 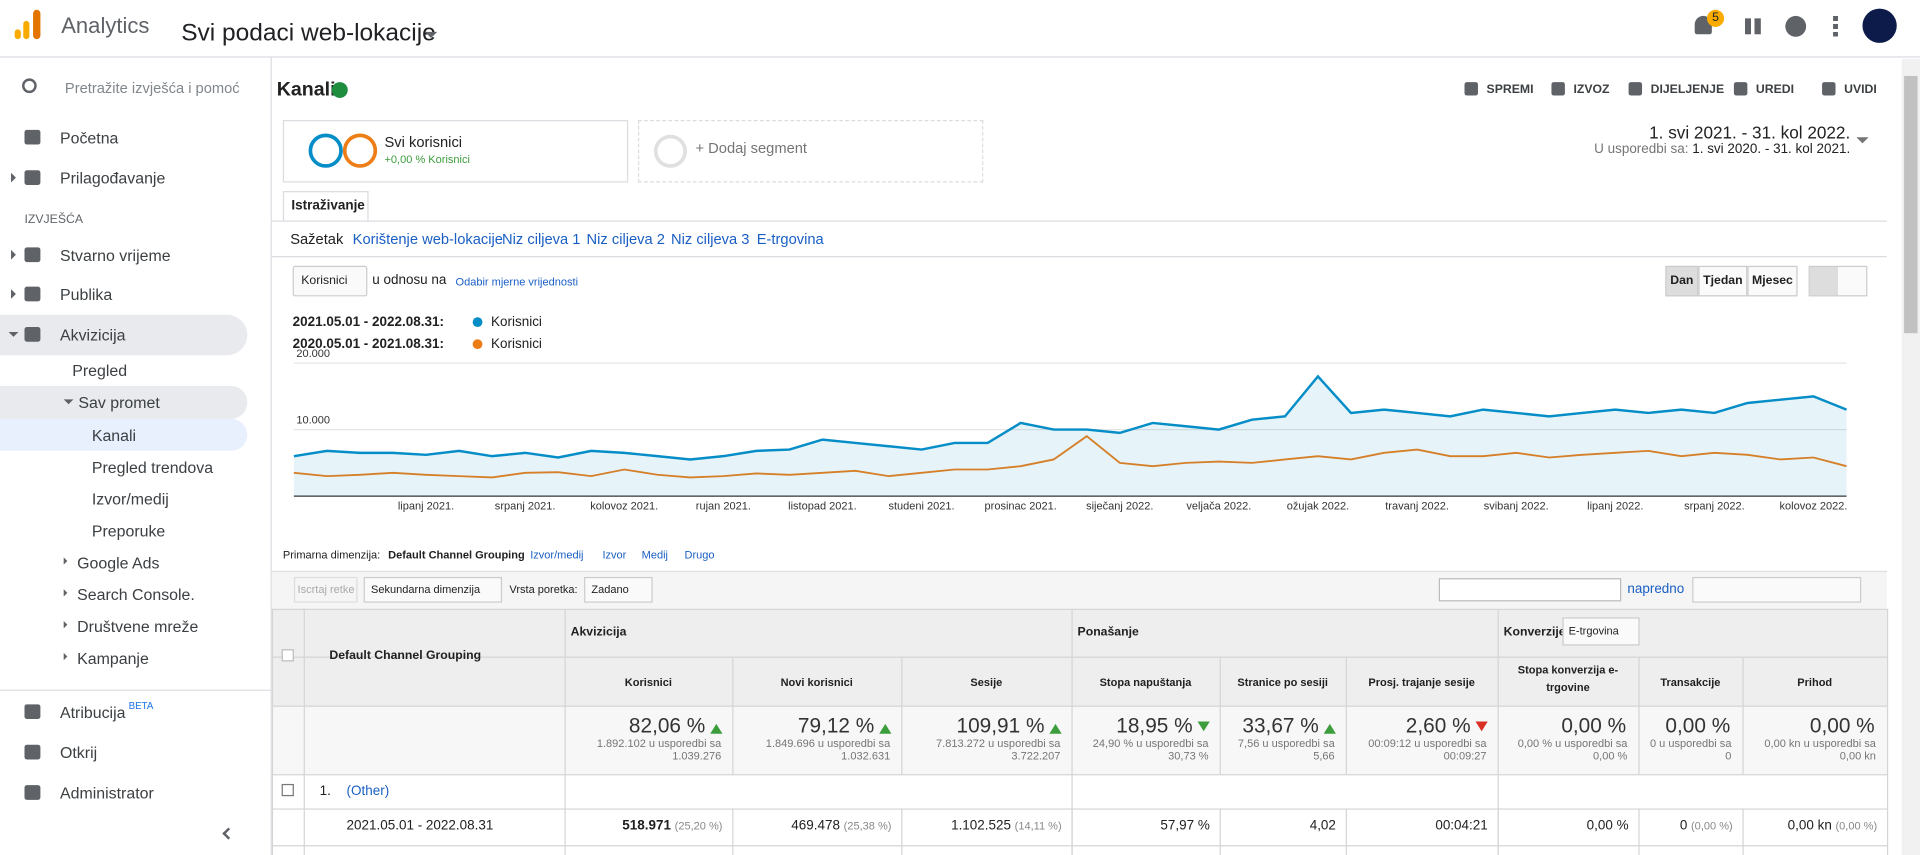 I want to click on sub-tab: E-trgovina, so click(x=790, y=238).